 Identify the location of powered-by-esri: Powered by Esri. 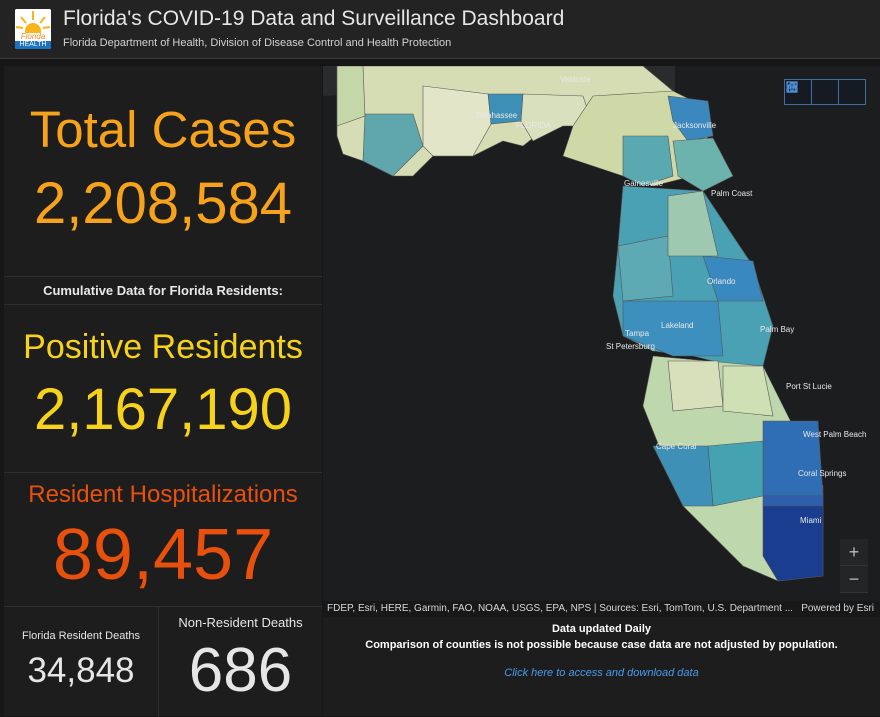
(837, 608).